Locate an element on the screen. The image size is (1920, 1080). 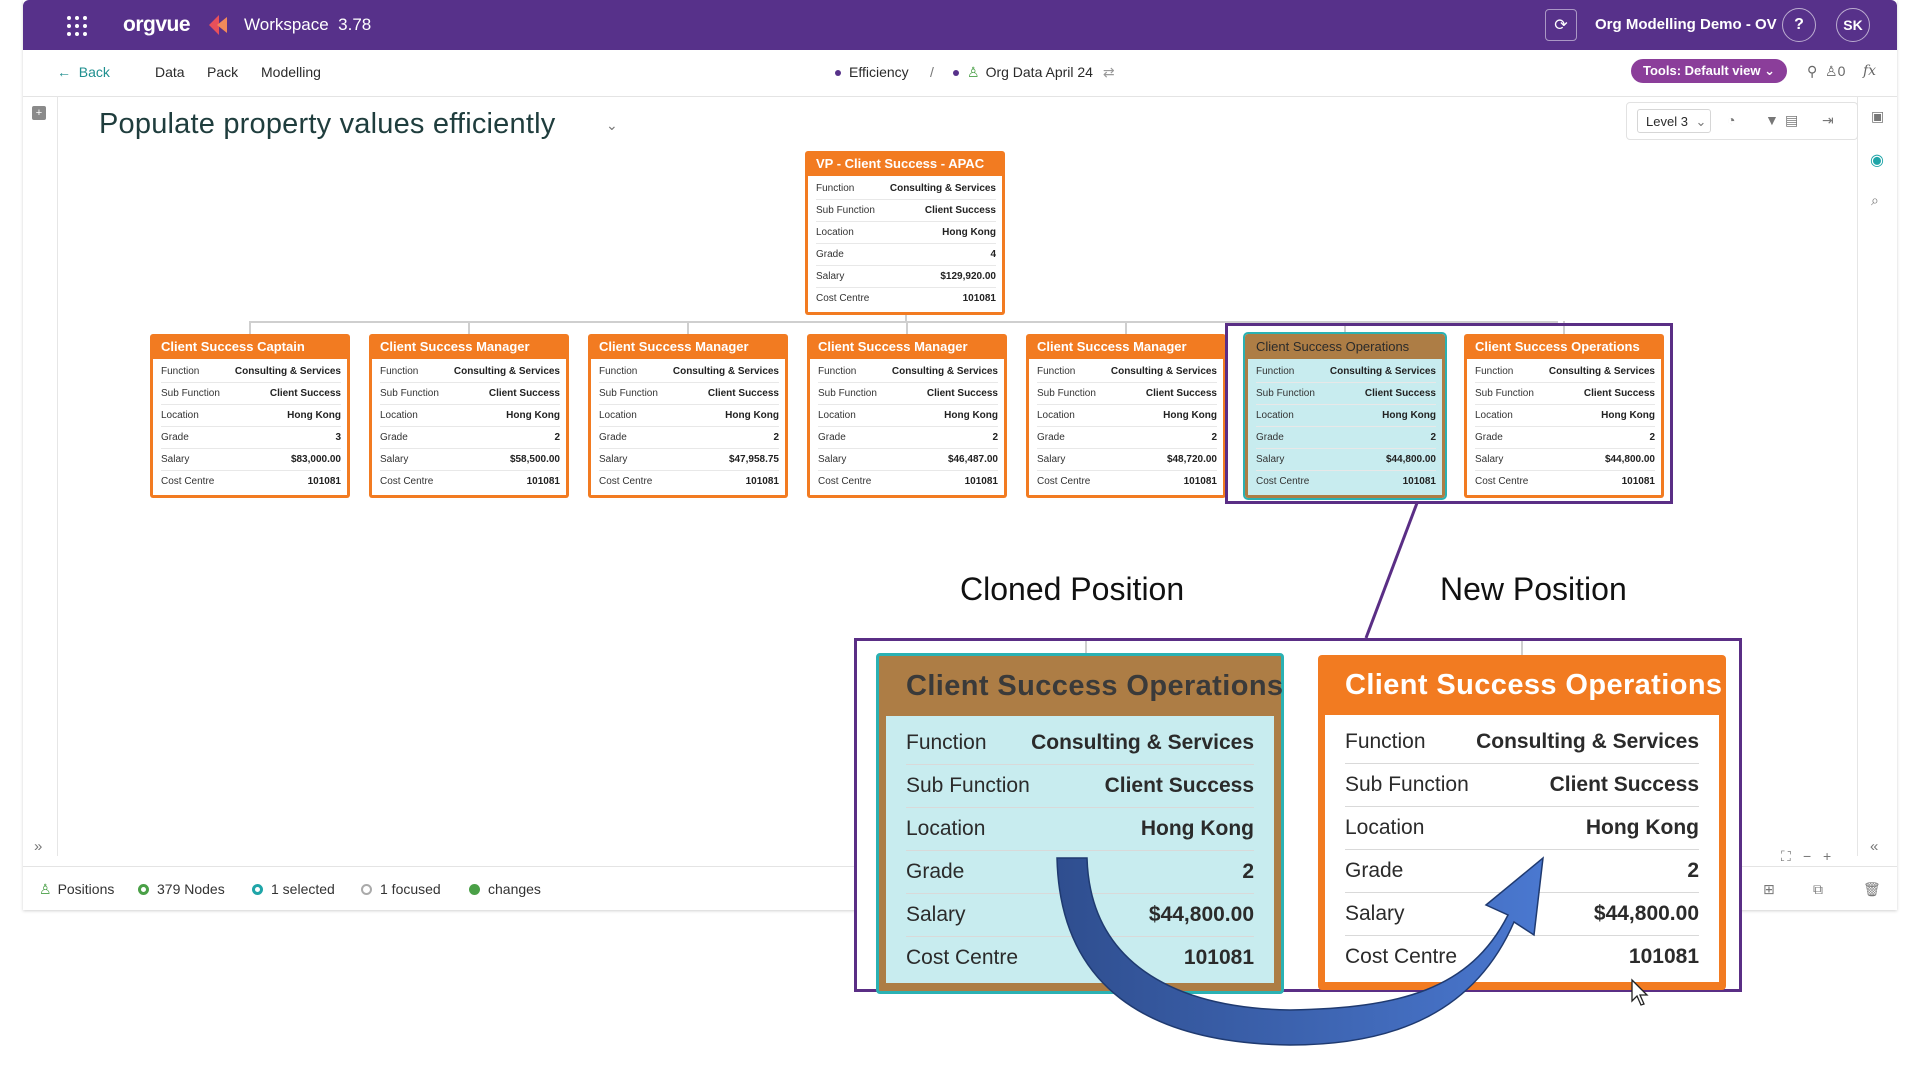
export-icon: ⇥ is located at coordinates (1828, 120).